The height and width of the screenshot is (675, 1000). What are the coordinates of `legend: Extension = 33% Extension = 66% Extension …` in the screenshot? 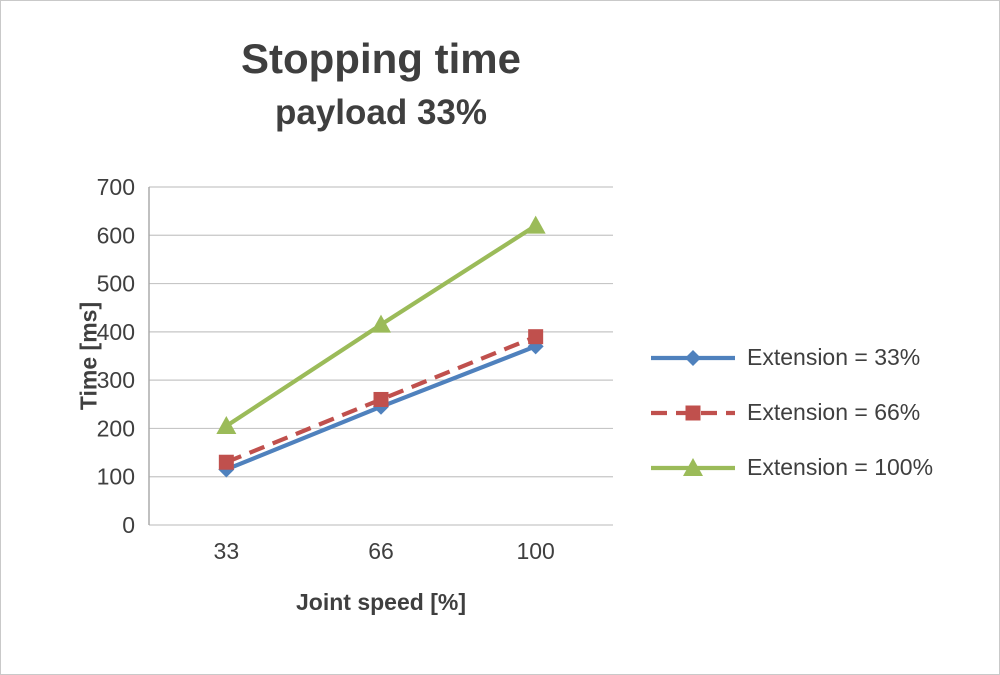 It's located at (791, 412).